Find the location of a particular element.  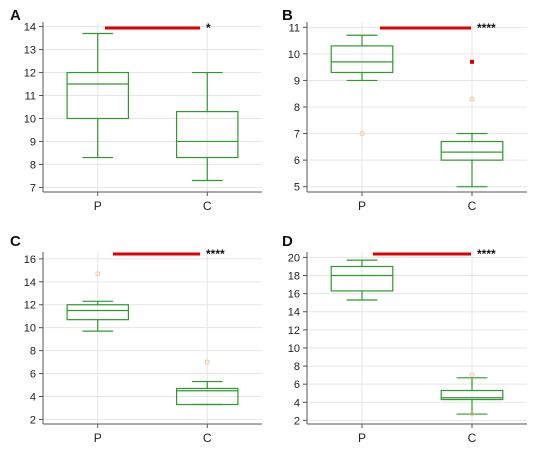

y-tick-label: 18 is located at coordinates (294, 277).